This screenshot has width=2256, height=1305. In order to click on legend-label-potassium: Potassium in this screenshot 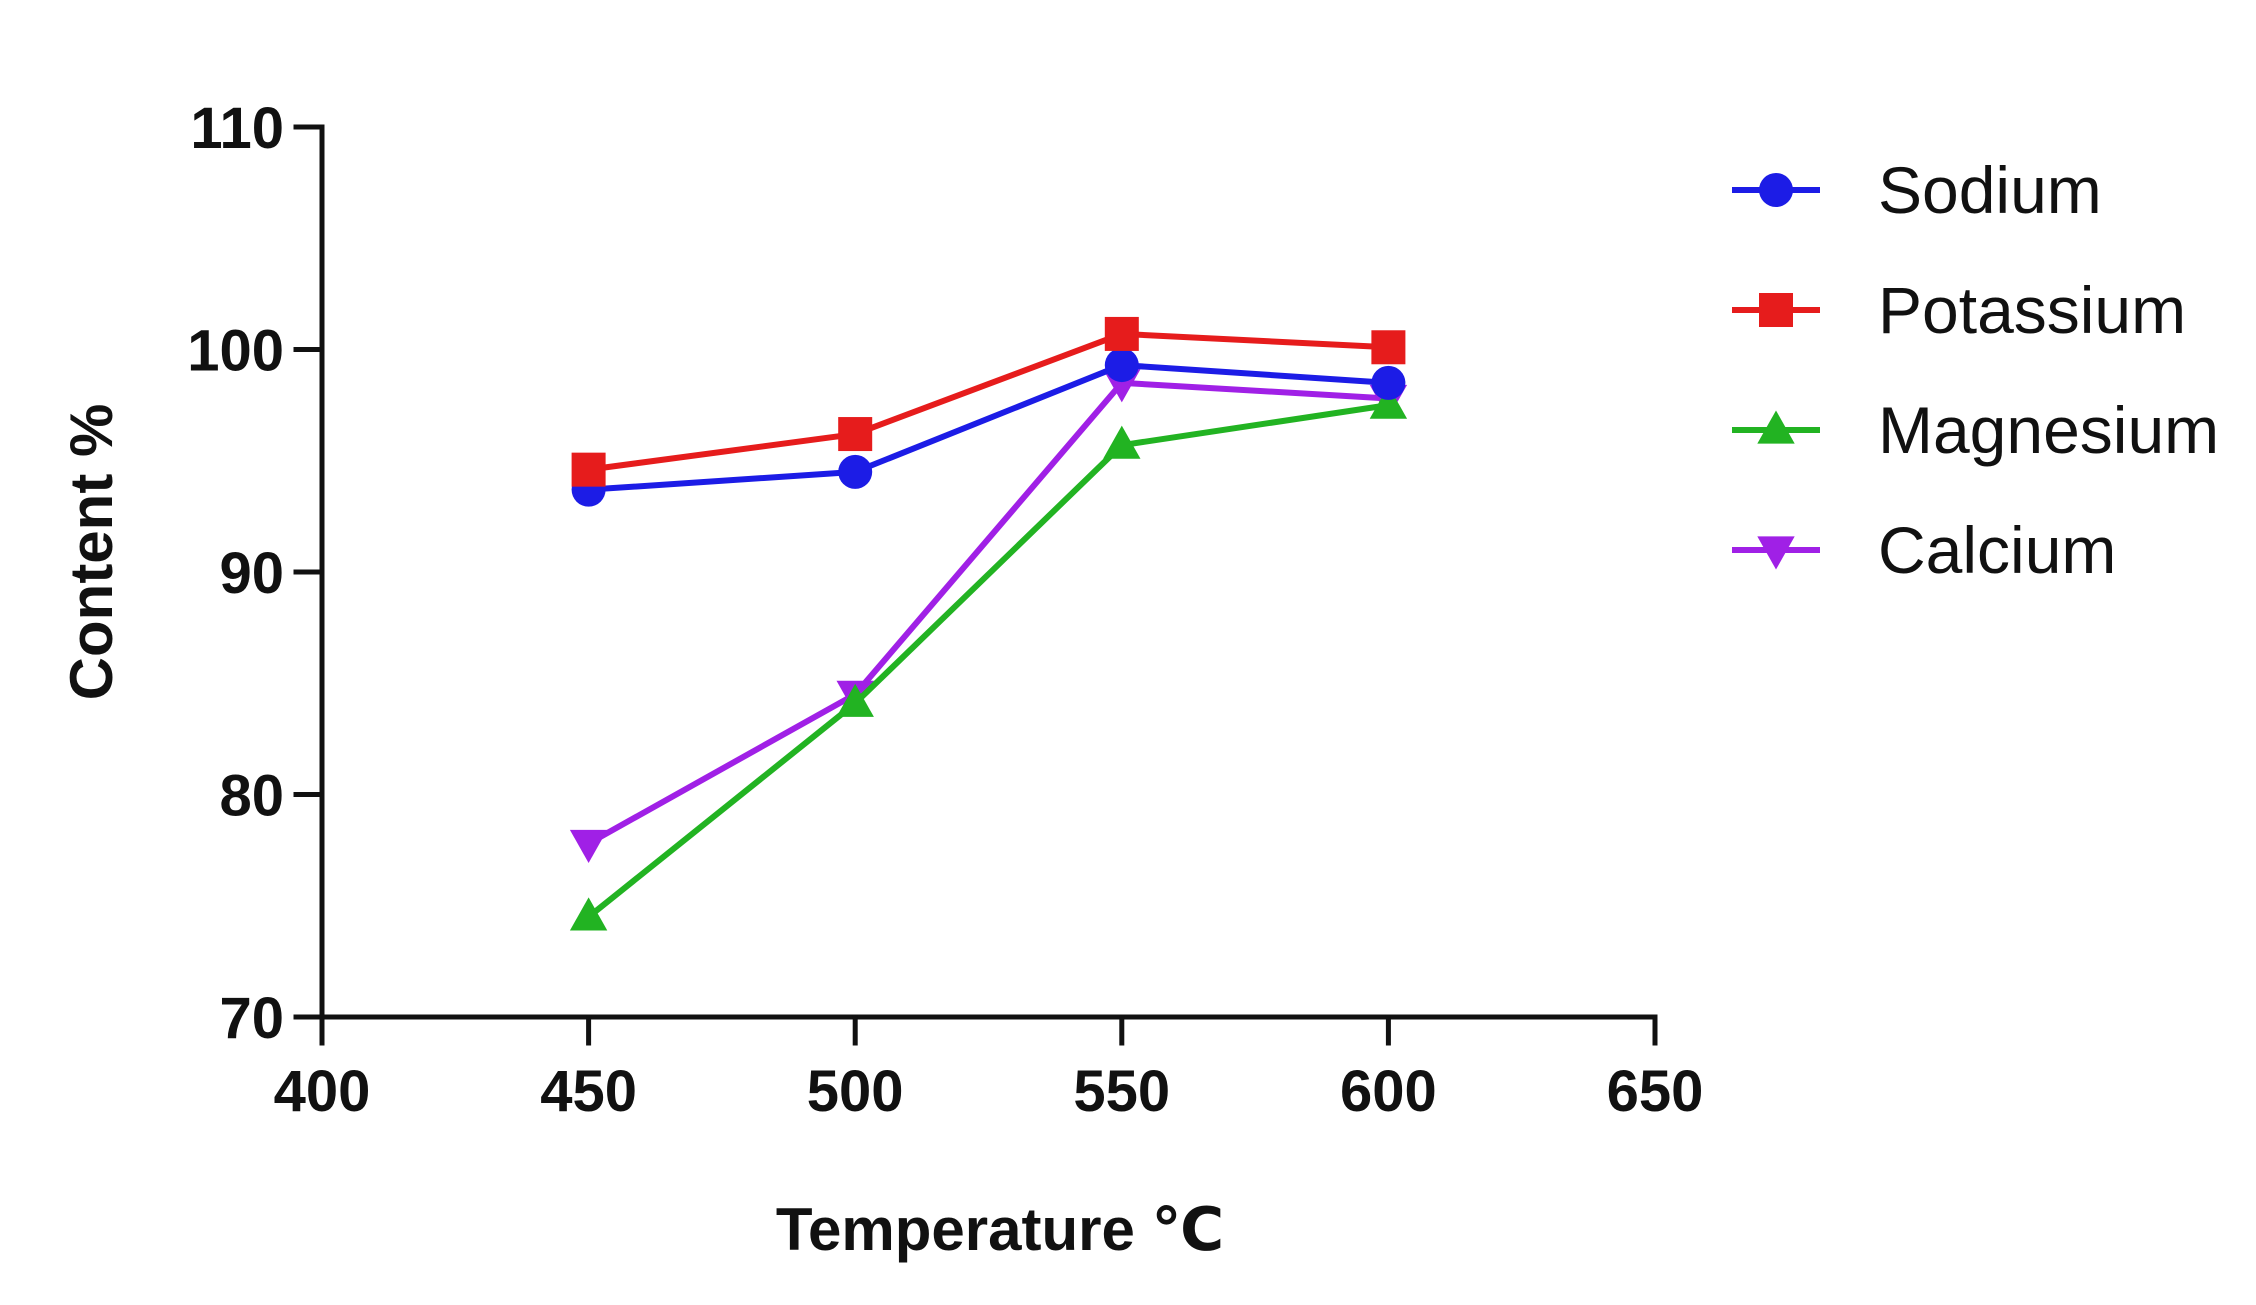, I will do `click(2032, 310)`.